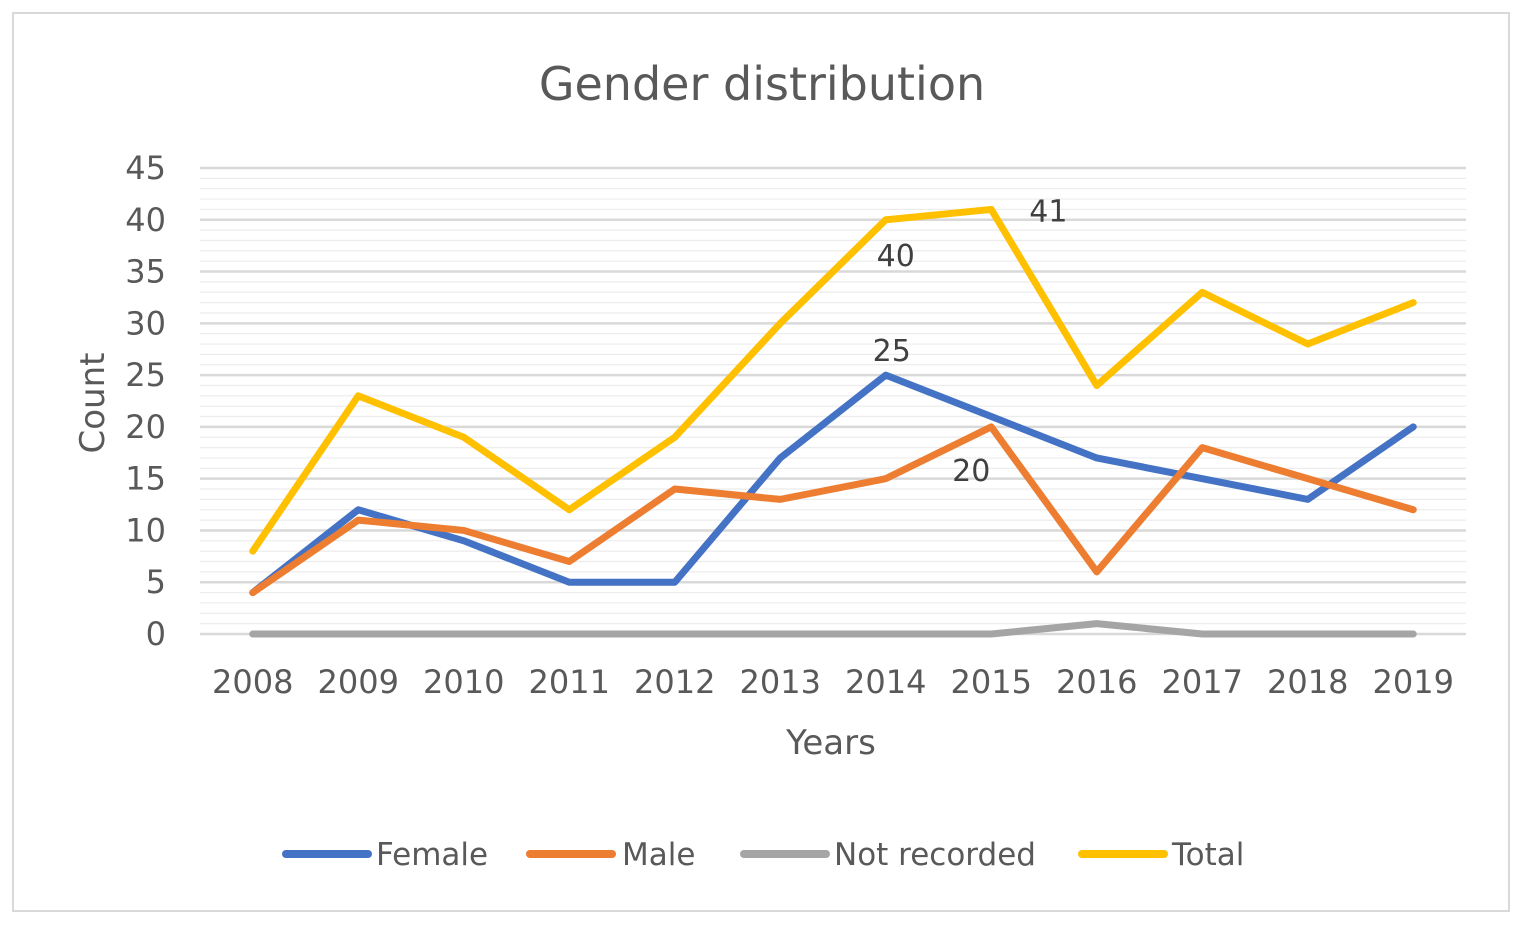  I want to click on legend-label: Male, so click(658, 855).